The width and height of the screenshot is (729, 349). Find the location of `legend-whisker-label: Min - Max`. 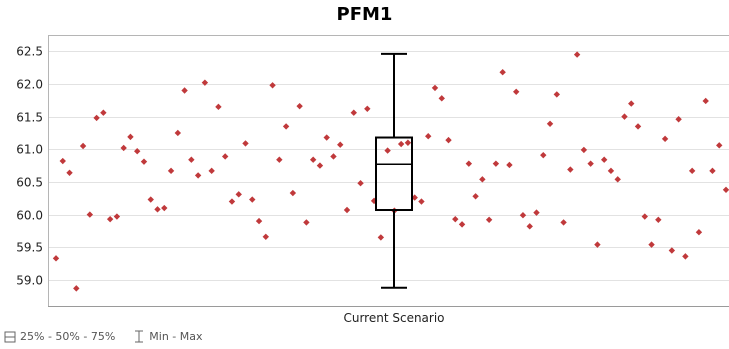

legend-whisker-label: Min - Max is located at coordinates (176, 336).